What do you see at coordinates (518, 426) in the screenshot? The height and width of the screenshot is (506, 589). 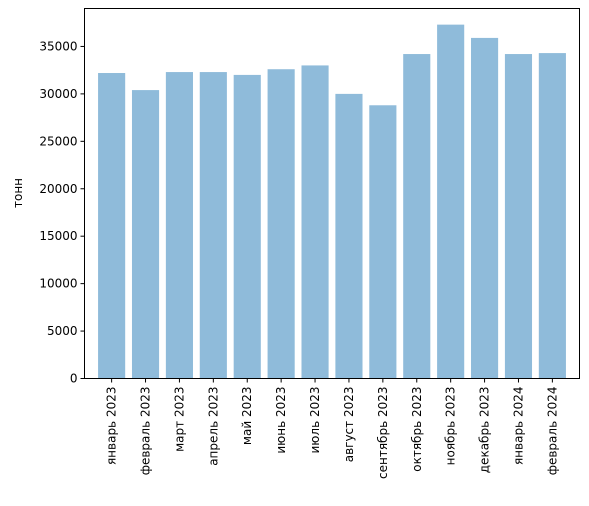 I see `x-tick-label: январь 2024` at bounding box center [518, 426].